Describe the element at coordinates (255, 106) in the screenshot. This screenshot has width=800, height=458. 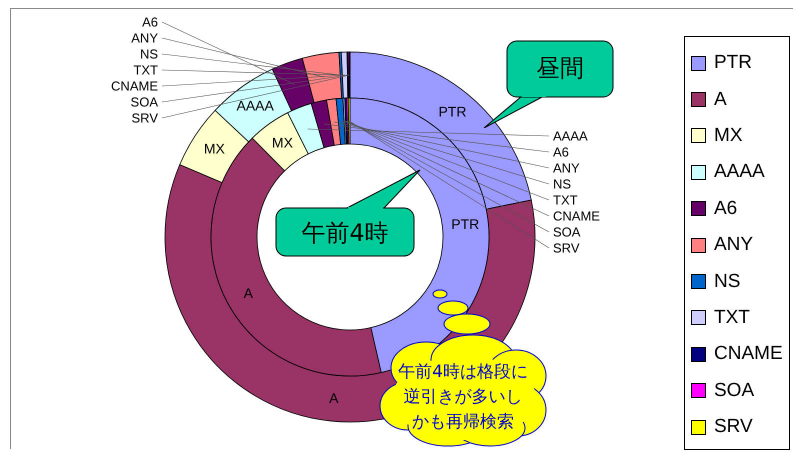
I see `slice-label: AAAA` at that location.